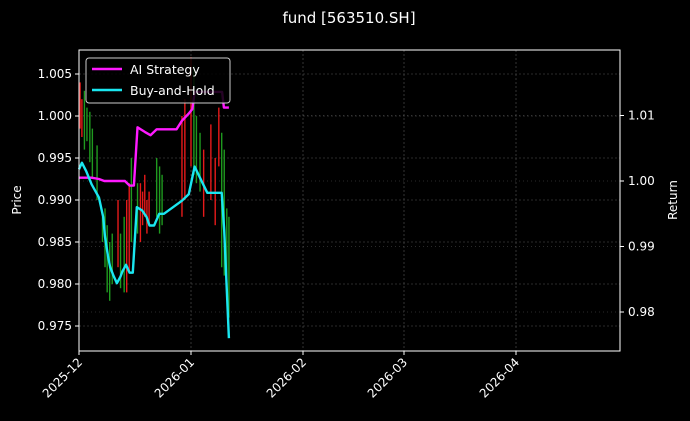 The width and height of the screenshot is (690, 421). Describe the element at coordinates (673, 200) in the screenshot. I see `y-axis-label-right: Return` at that location.